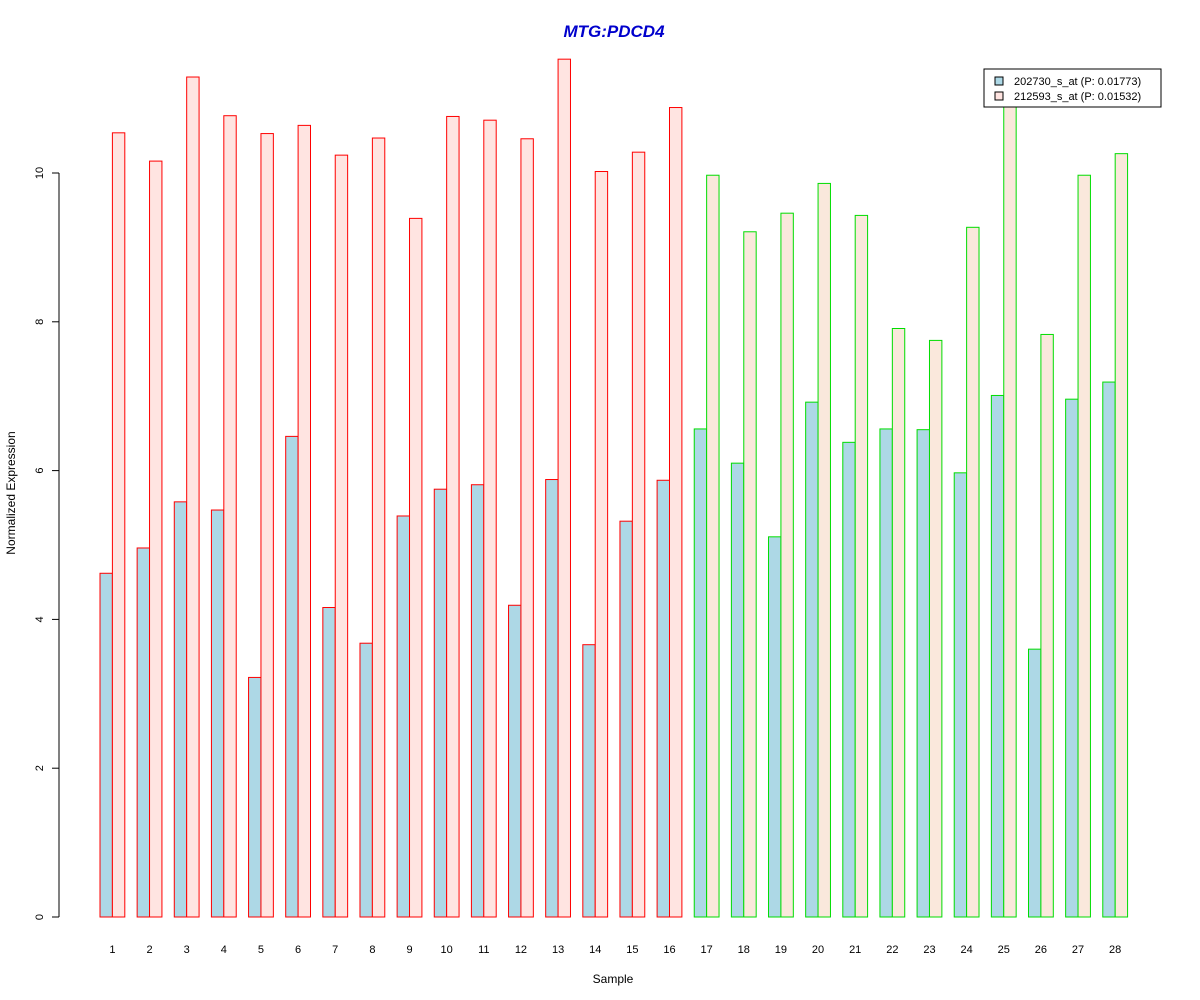 This screenshot has width=1200, height=1000. I want to click on x-tick-label: 3, so click(187, 950).